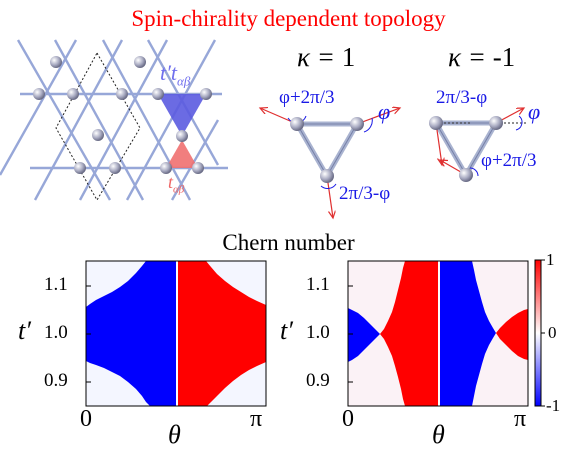  Describe the element at coordinates (482, 57) in the screenshot. I see `kappa-label-2: κ = -1` at that location.